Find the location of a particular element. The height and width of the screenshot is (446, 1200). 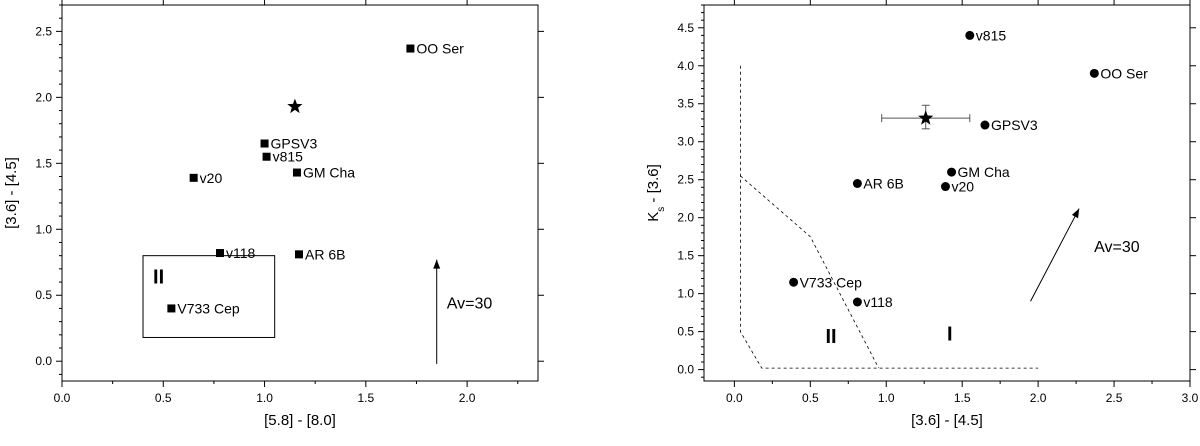

right-y-axis-label-rest: - [3.6] is located at coordinates (653, 185).